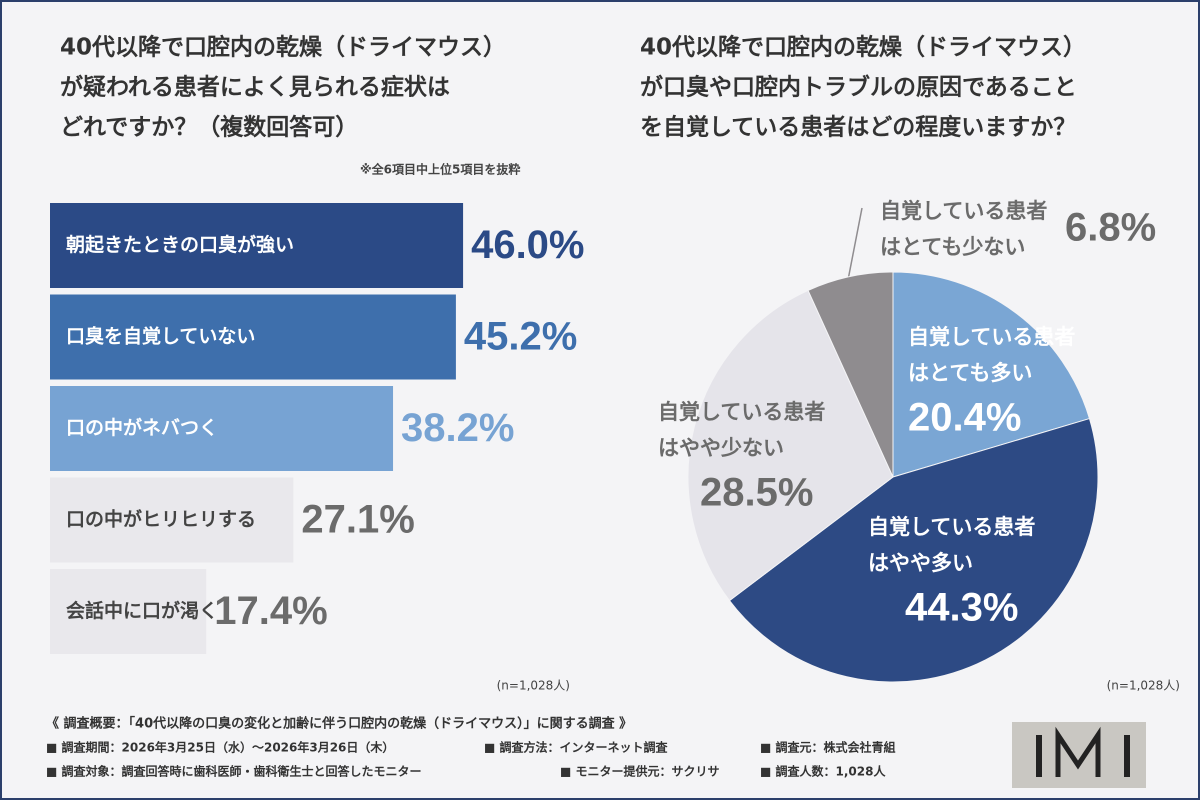 The width and height of the screenshot is (1200, 800). I want to click on footer-item: ■ モニター提供元：サクリサ, so click(640, 771).